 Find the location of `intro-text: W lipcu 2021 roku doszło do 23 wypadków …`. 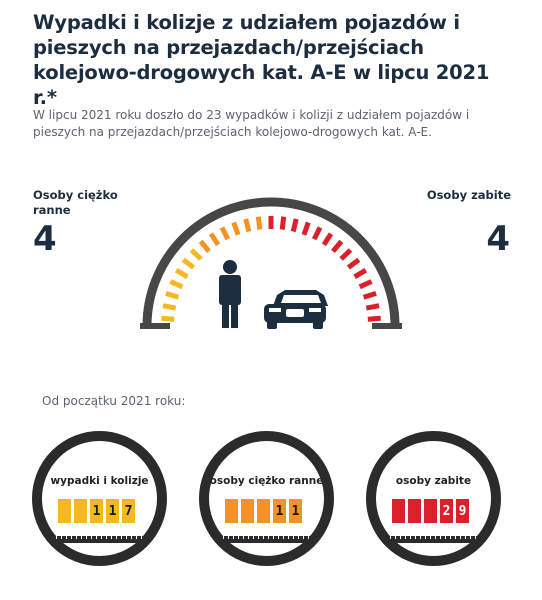

intro-text: W lipcu 2021 roku doszło do 23 wypadków … is located at coordinates (251, 123).